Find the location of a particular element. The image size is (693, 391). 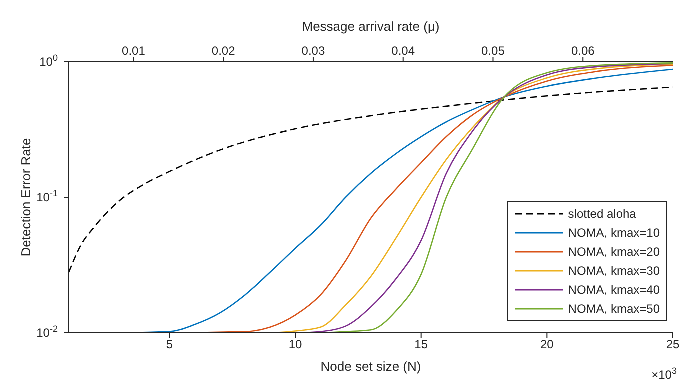

legend-label: slotted aloha is located at coordinates (602, 213).